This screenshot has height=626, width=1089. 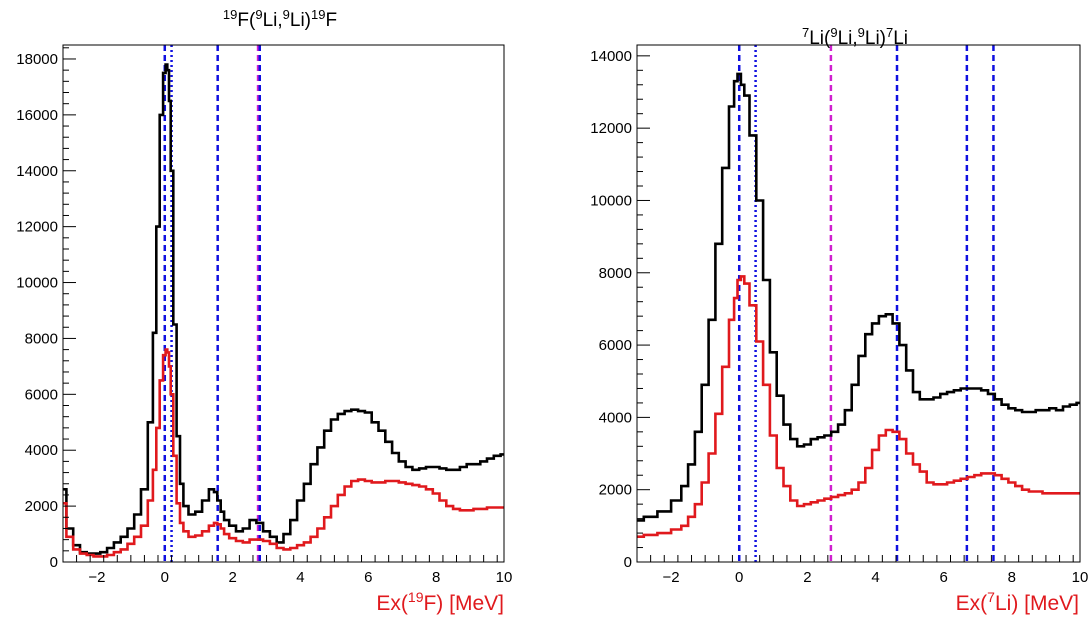 I want to click on title-part: Li(, so click(x=820, y=38).